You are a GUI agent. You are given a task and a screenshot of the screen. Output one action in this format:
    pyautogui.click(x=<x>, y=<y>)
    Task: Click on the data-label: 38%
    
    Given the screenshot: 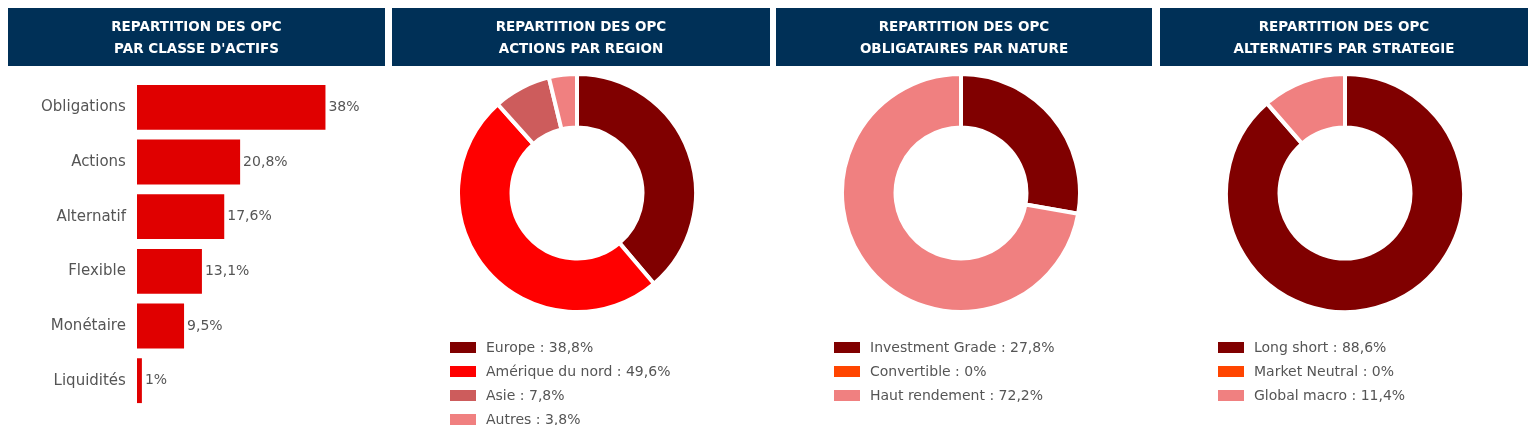 What is the action you would take?
    pyautogui.click(x=344, y=105)
    